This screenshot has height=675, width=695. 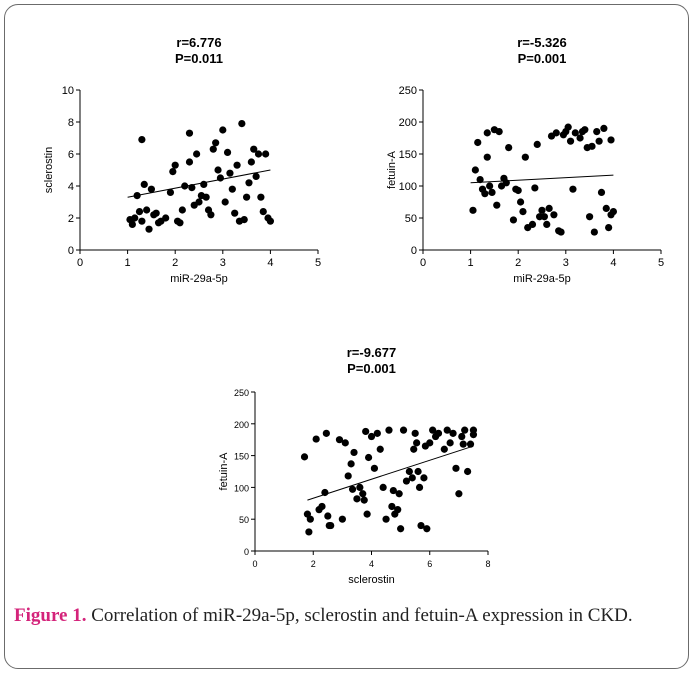 I want to click on figure-label: Figure 1., so click(x=50, y=615).